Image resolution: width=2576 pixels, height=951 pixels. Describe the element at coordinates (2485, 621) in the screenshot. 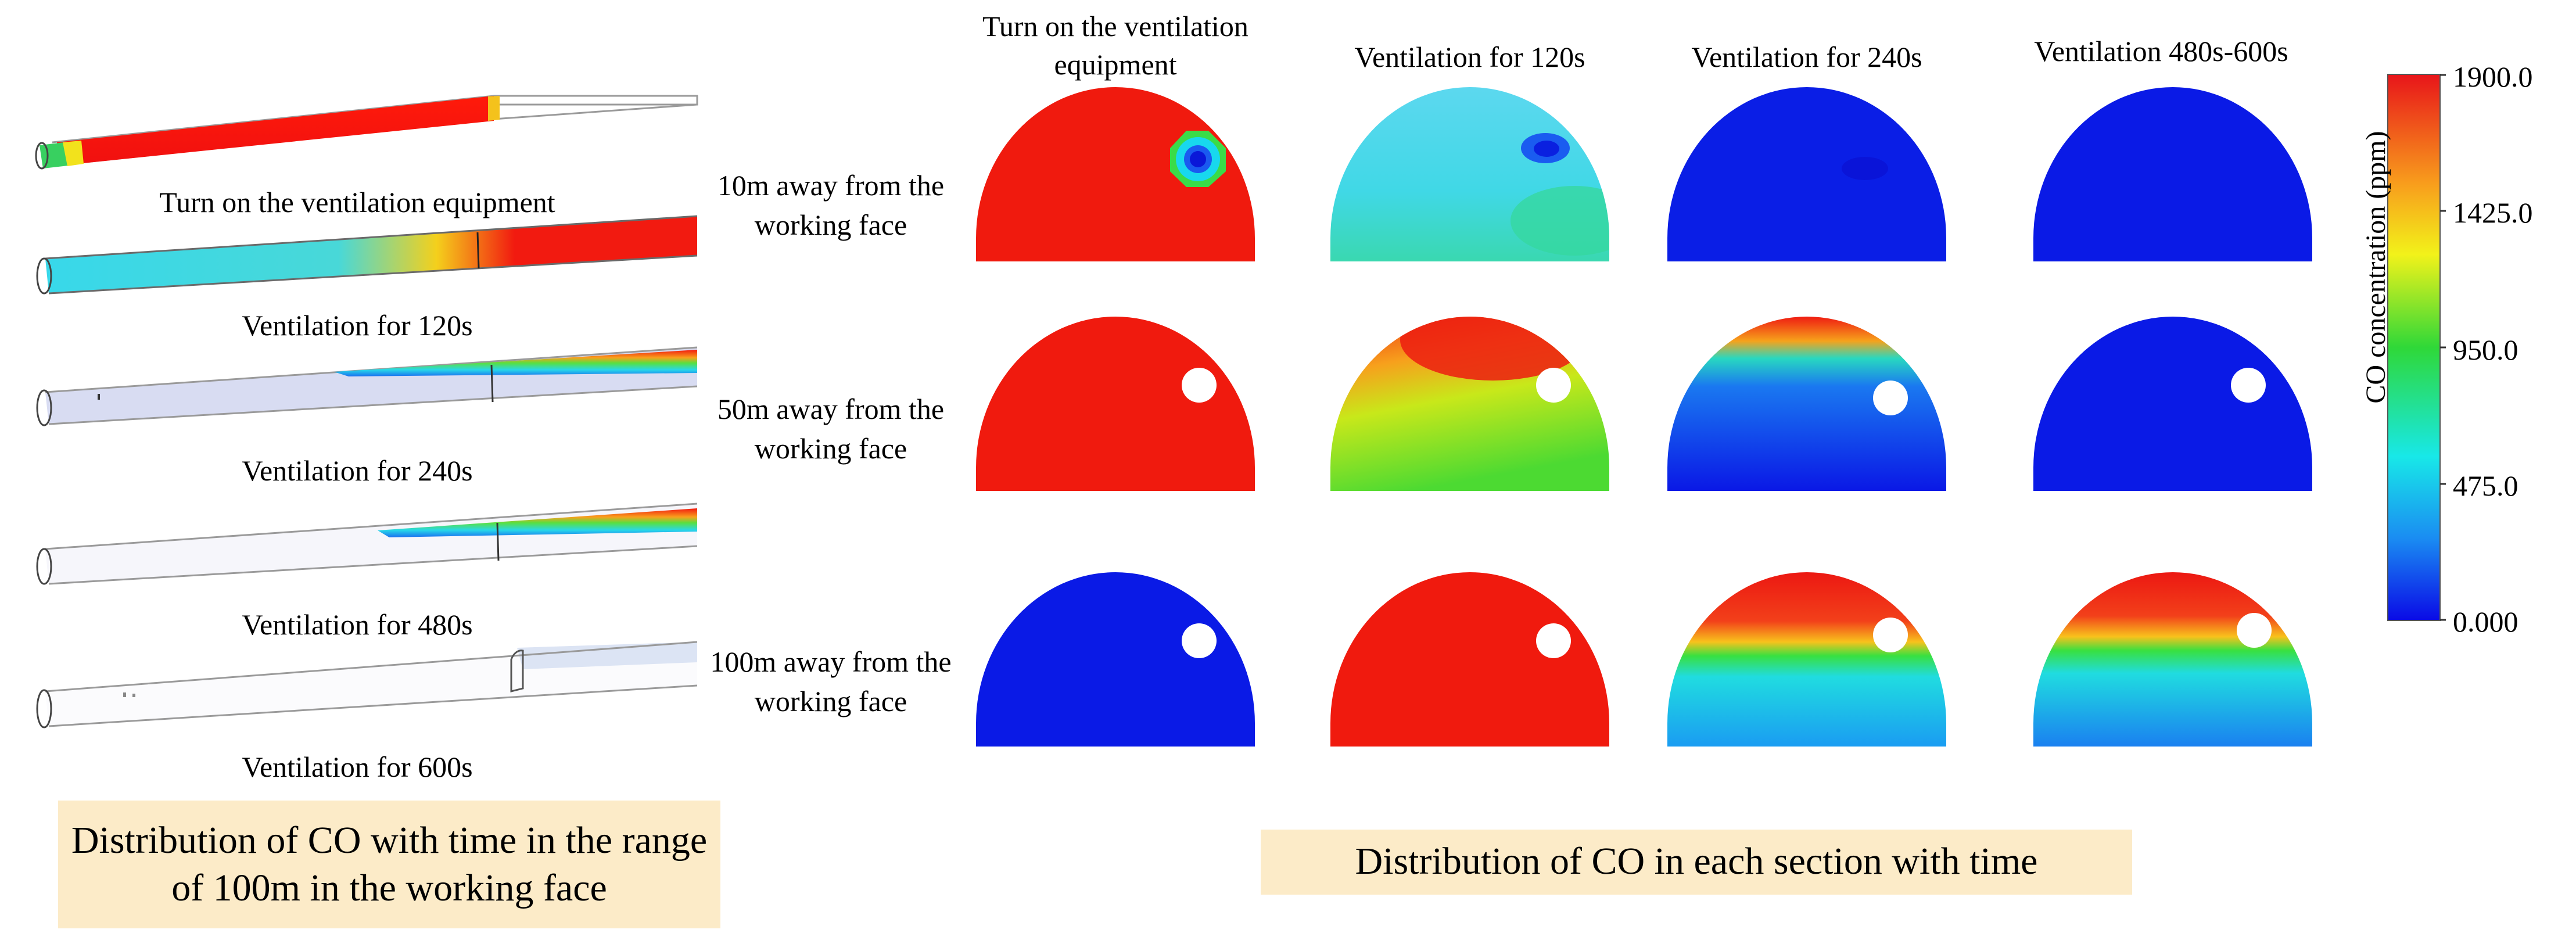

I see `colorbar-tick-min: 0.000` at that location.